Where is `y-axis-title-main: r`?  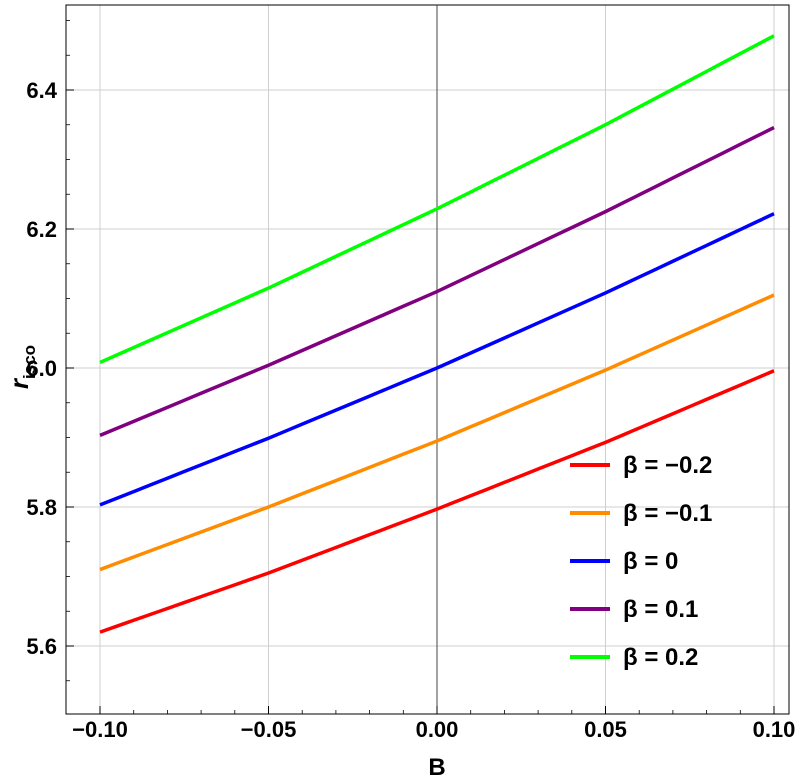 y-axis-title-main: r is located at coordinates (19, 383).